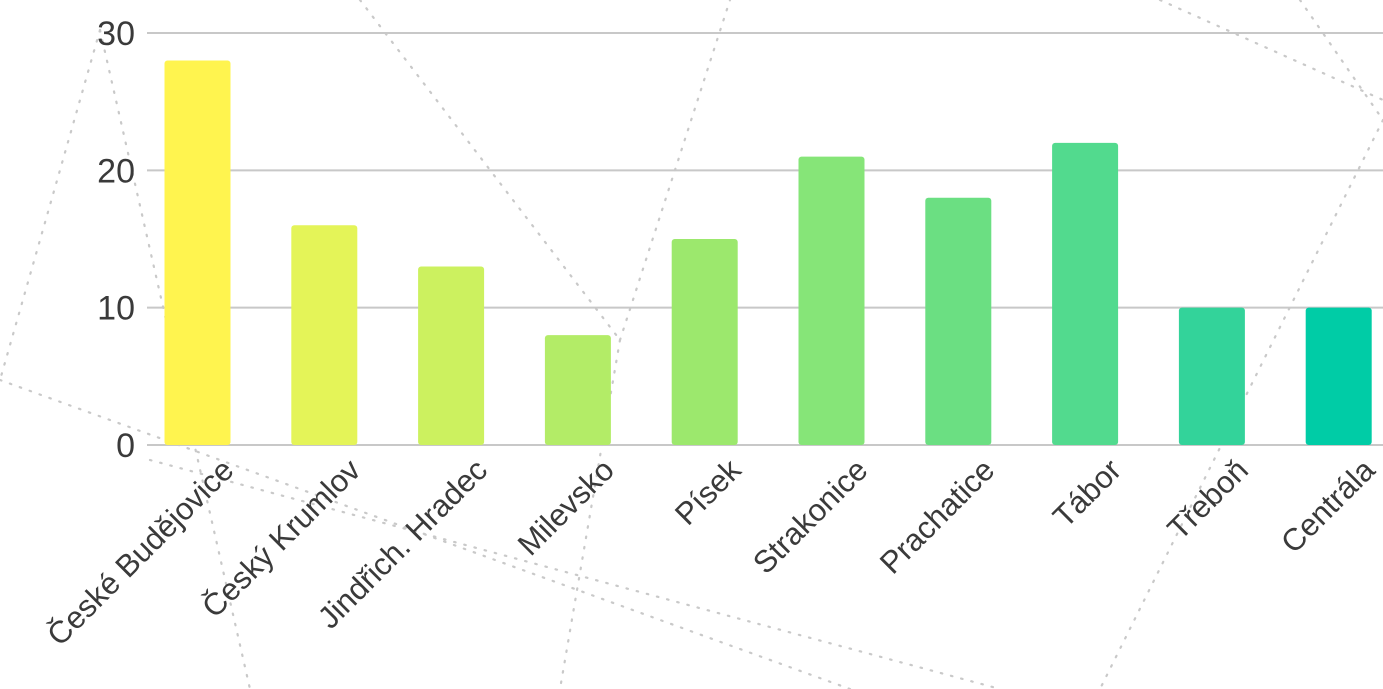  What do you see at coordinates (116, 34) in the screenshot?
I see `y-tick-label: 30` at bounding box center [116, 34].